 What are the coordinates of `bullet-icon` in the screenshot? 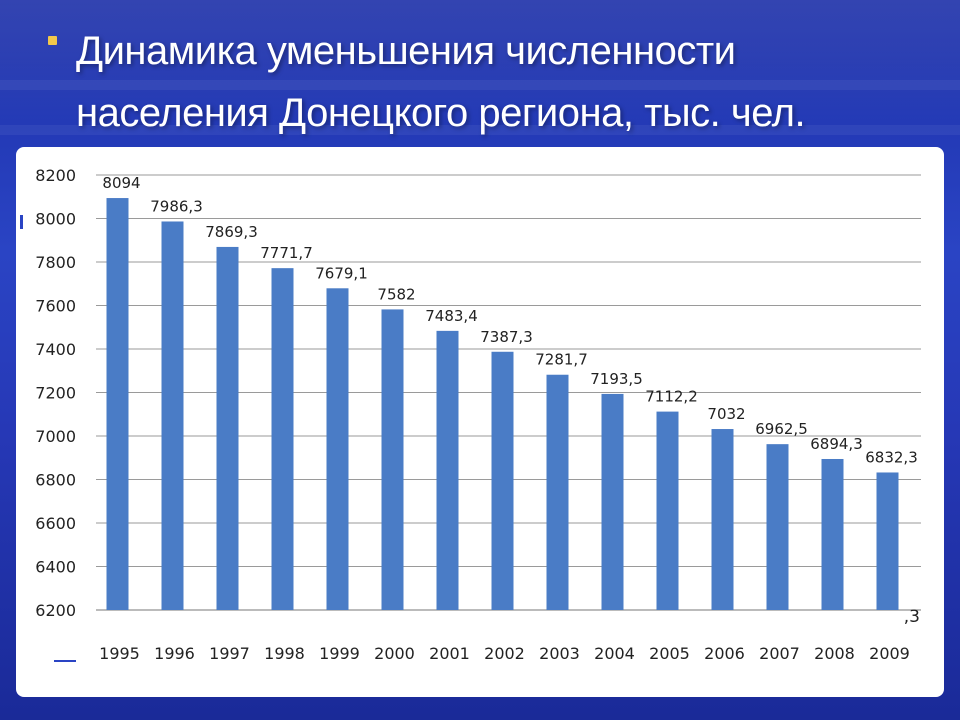 It's located at (52, 40).